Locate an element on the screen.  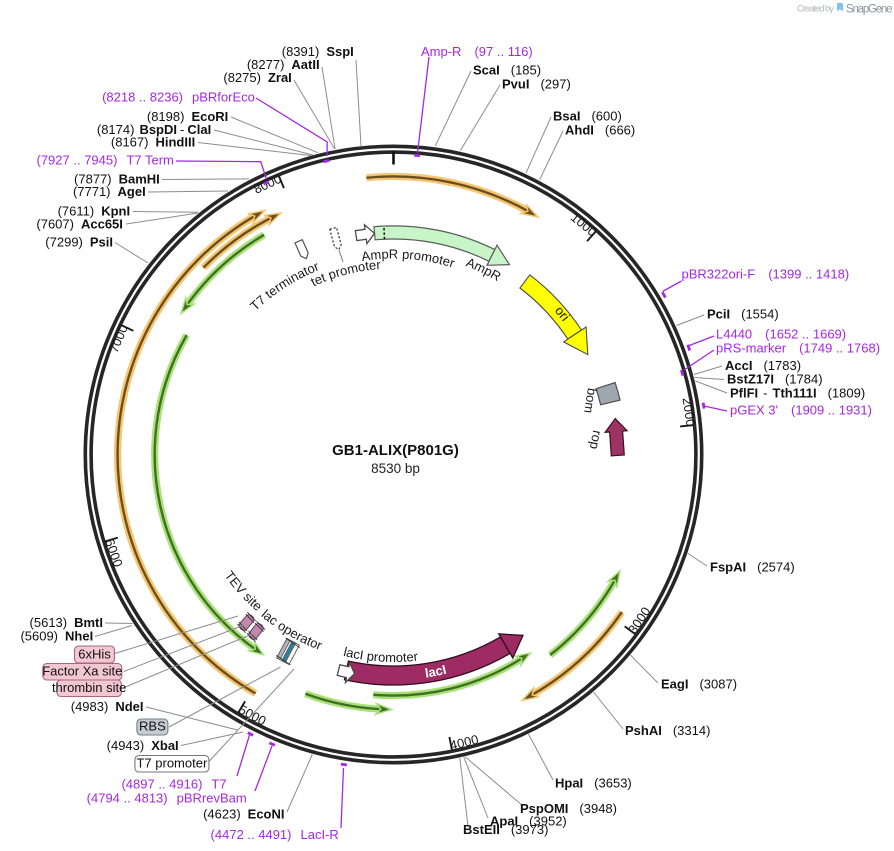
svg-text:(7877)BamHI: (7877) BamHI is located at coordinates (117, 179).